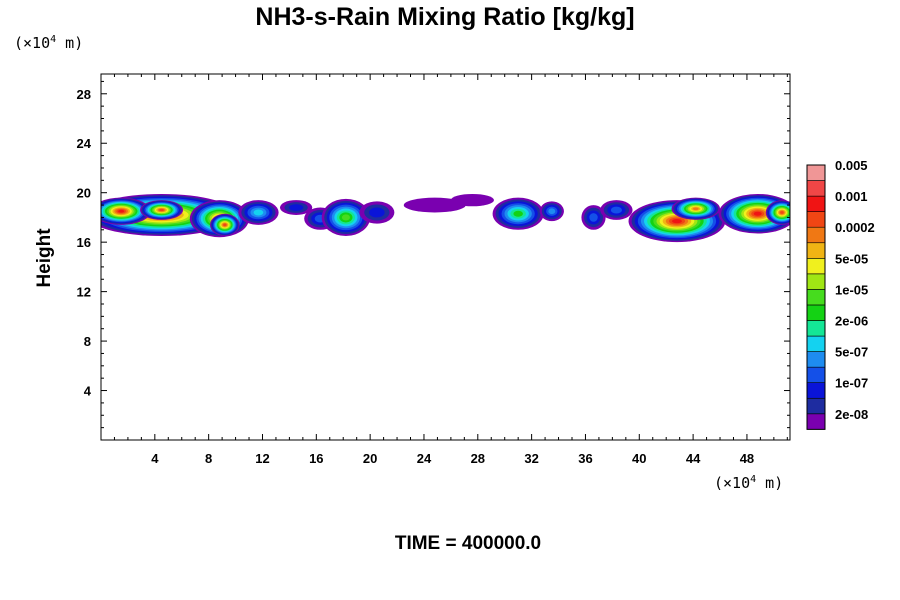 Image resolution: width=900 pixels, height=600 pixels. I want to click on x-tick-label: 40, so click(639, 458).